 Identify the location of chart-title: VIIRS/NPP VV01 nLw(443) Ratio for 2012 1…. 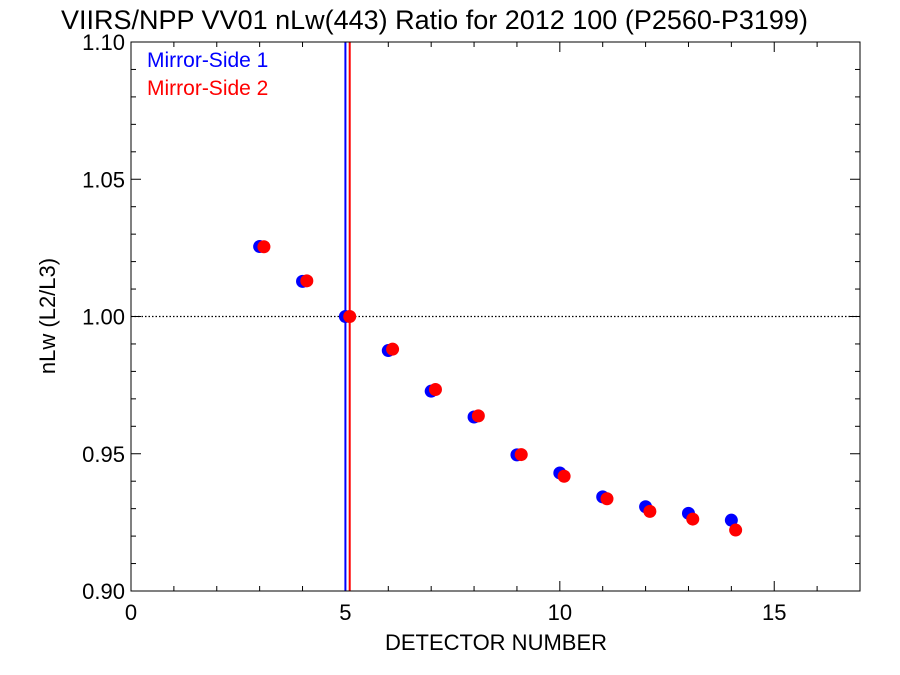
(434, 20).